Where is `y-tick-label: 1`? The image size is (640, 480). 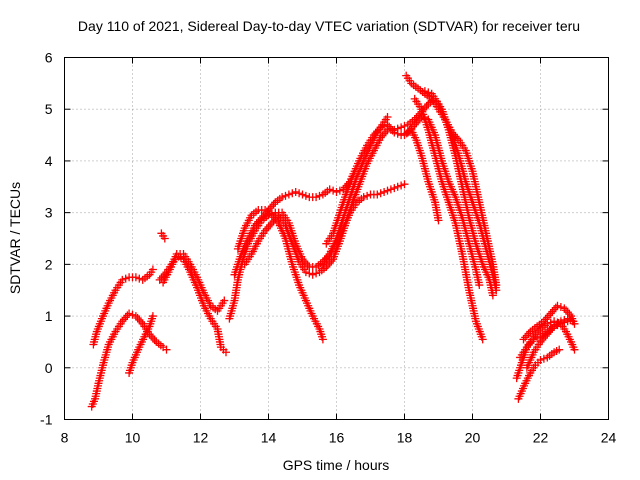 y-tick-label: 1 is located at coordinates (49, 316).